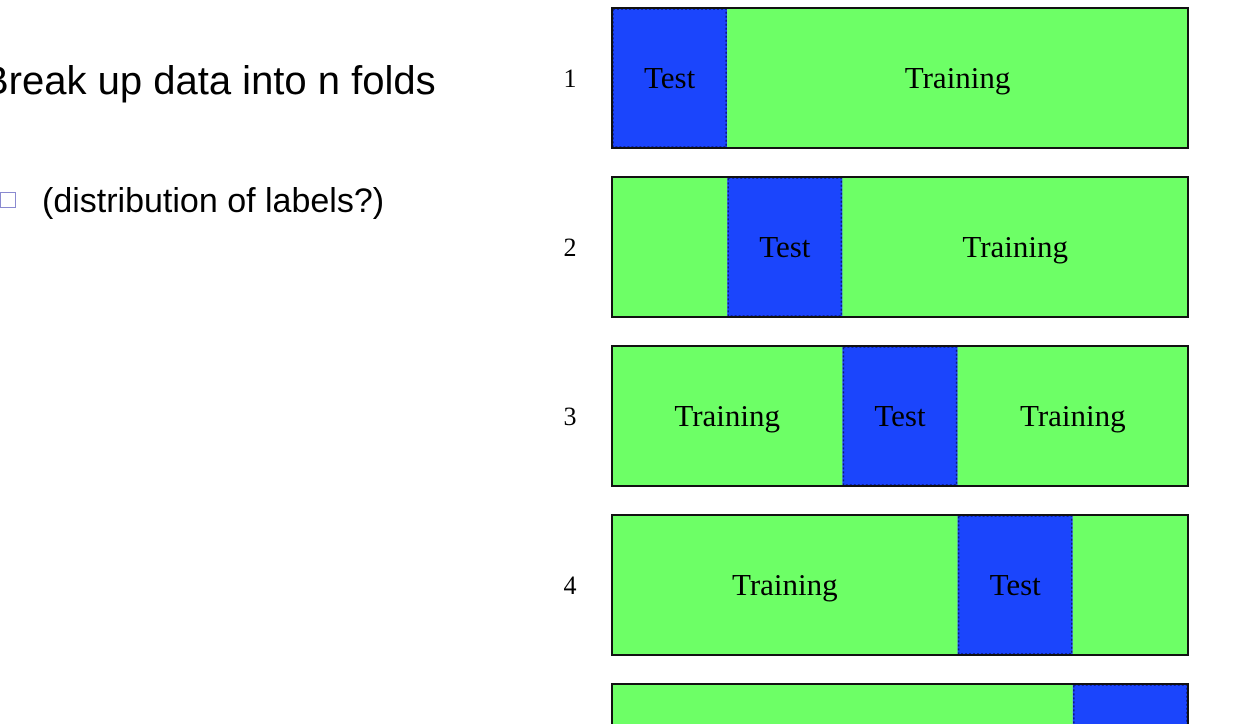 The width and height of the screenshot is (1256, 724). I want to click on bullet-sub: (distribution of labels?), so click(192, 201).